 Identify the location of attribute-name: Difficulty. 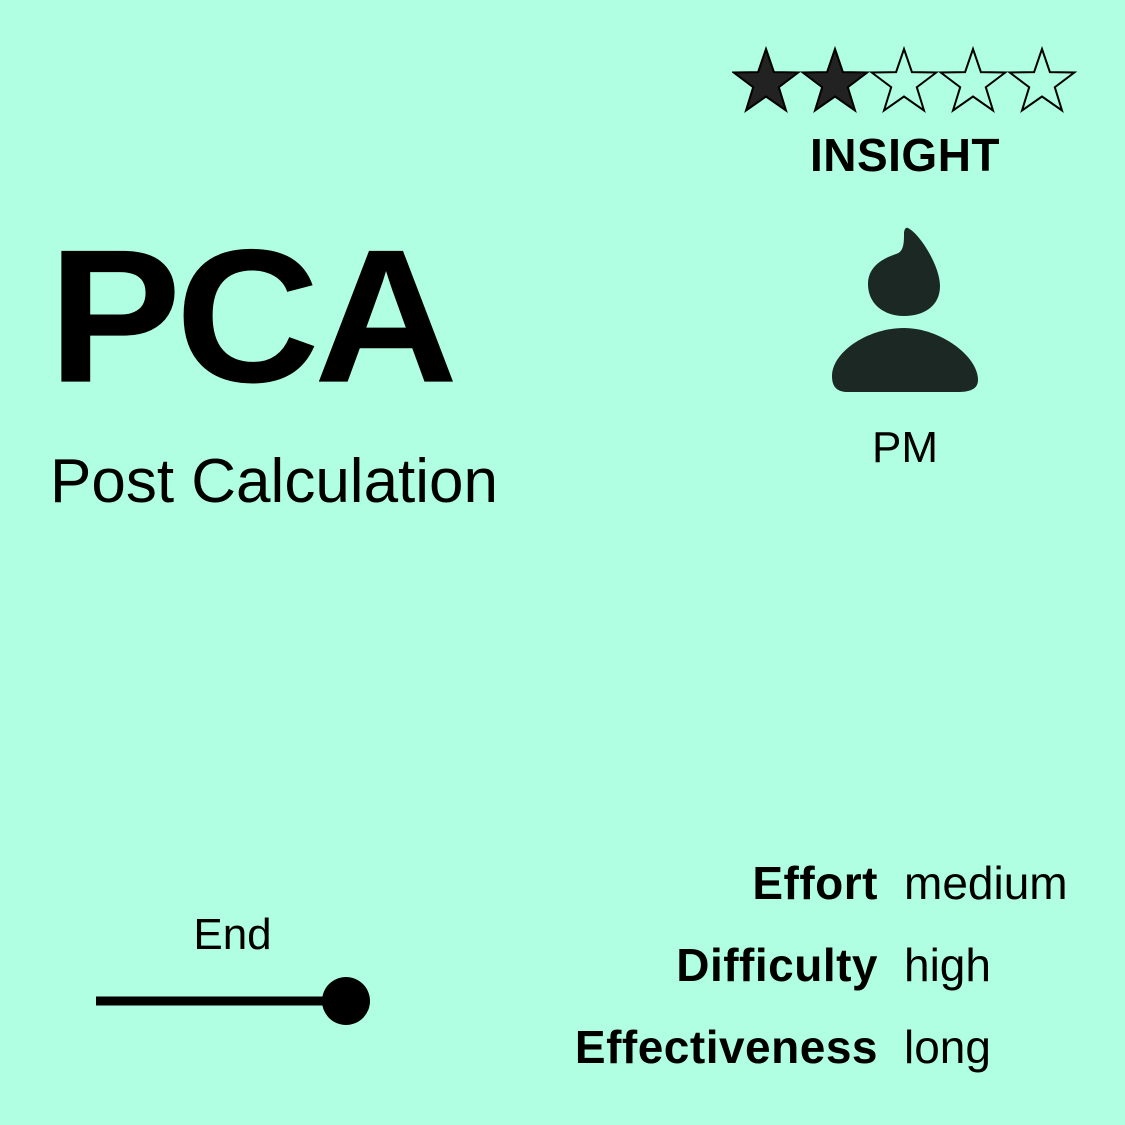
(777, 965).